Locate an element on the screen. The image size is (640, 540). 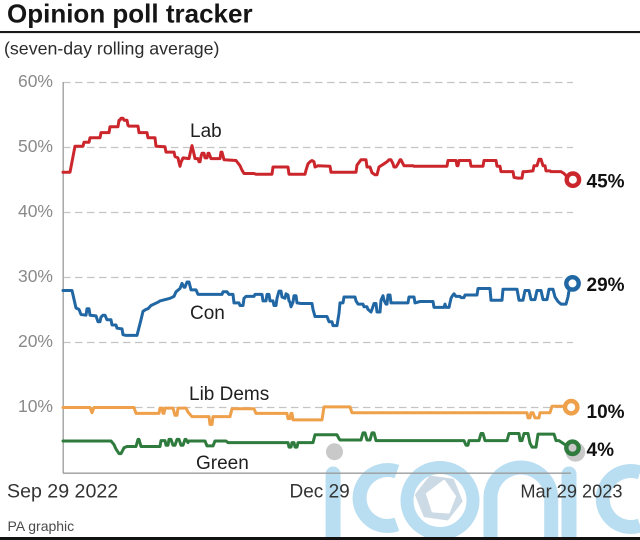
svg-text: Lib Dems is located at coordinates (229, 394).